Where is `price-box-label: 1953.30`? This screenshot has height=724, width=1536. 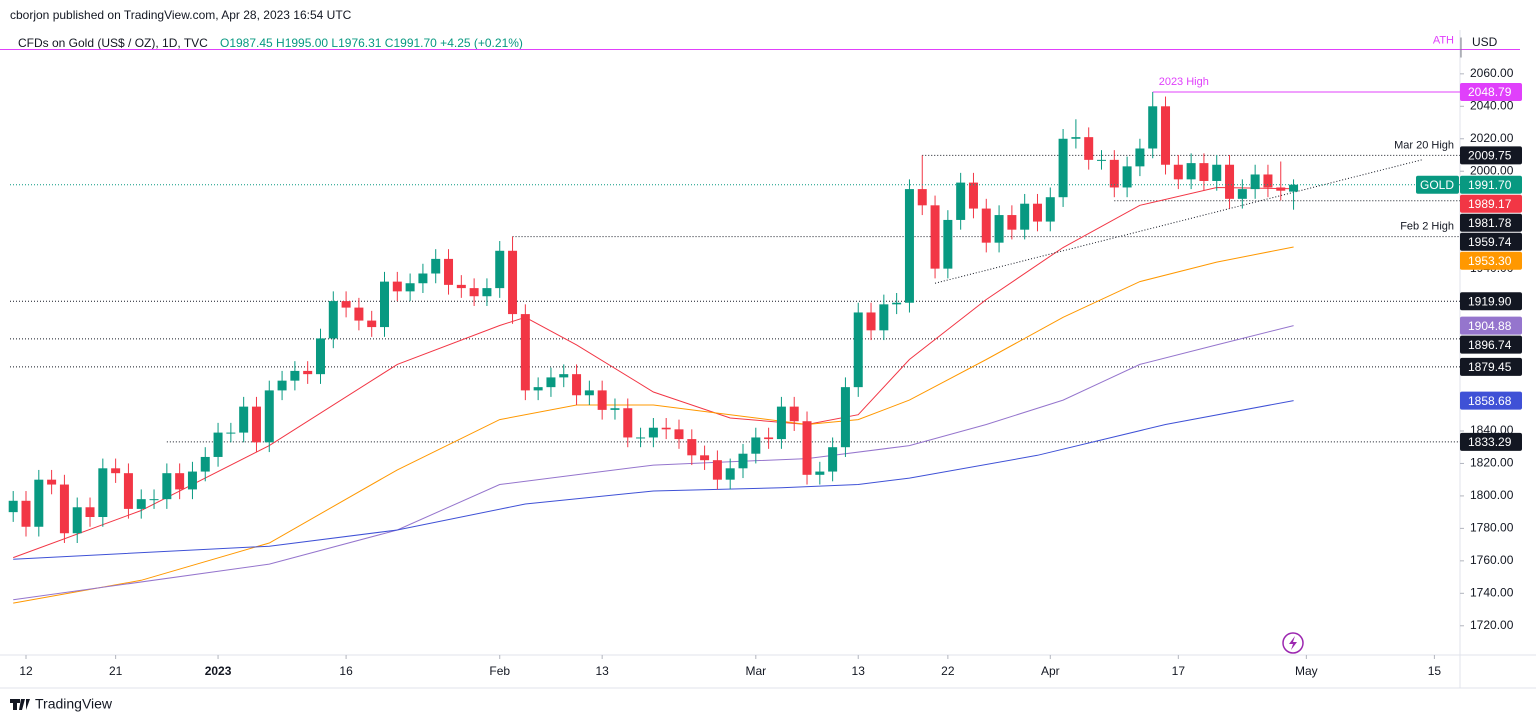 price-box-label: 1953.30 is located at coordinates (1490, 261).